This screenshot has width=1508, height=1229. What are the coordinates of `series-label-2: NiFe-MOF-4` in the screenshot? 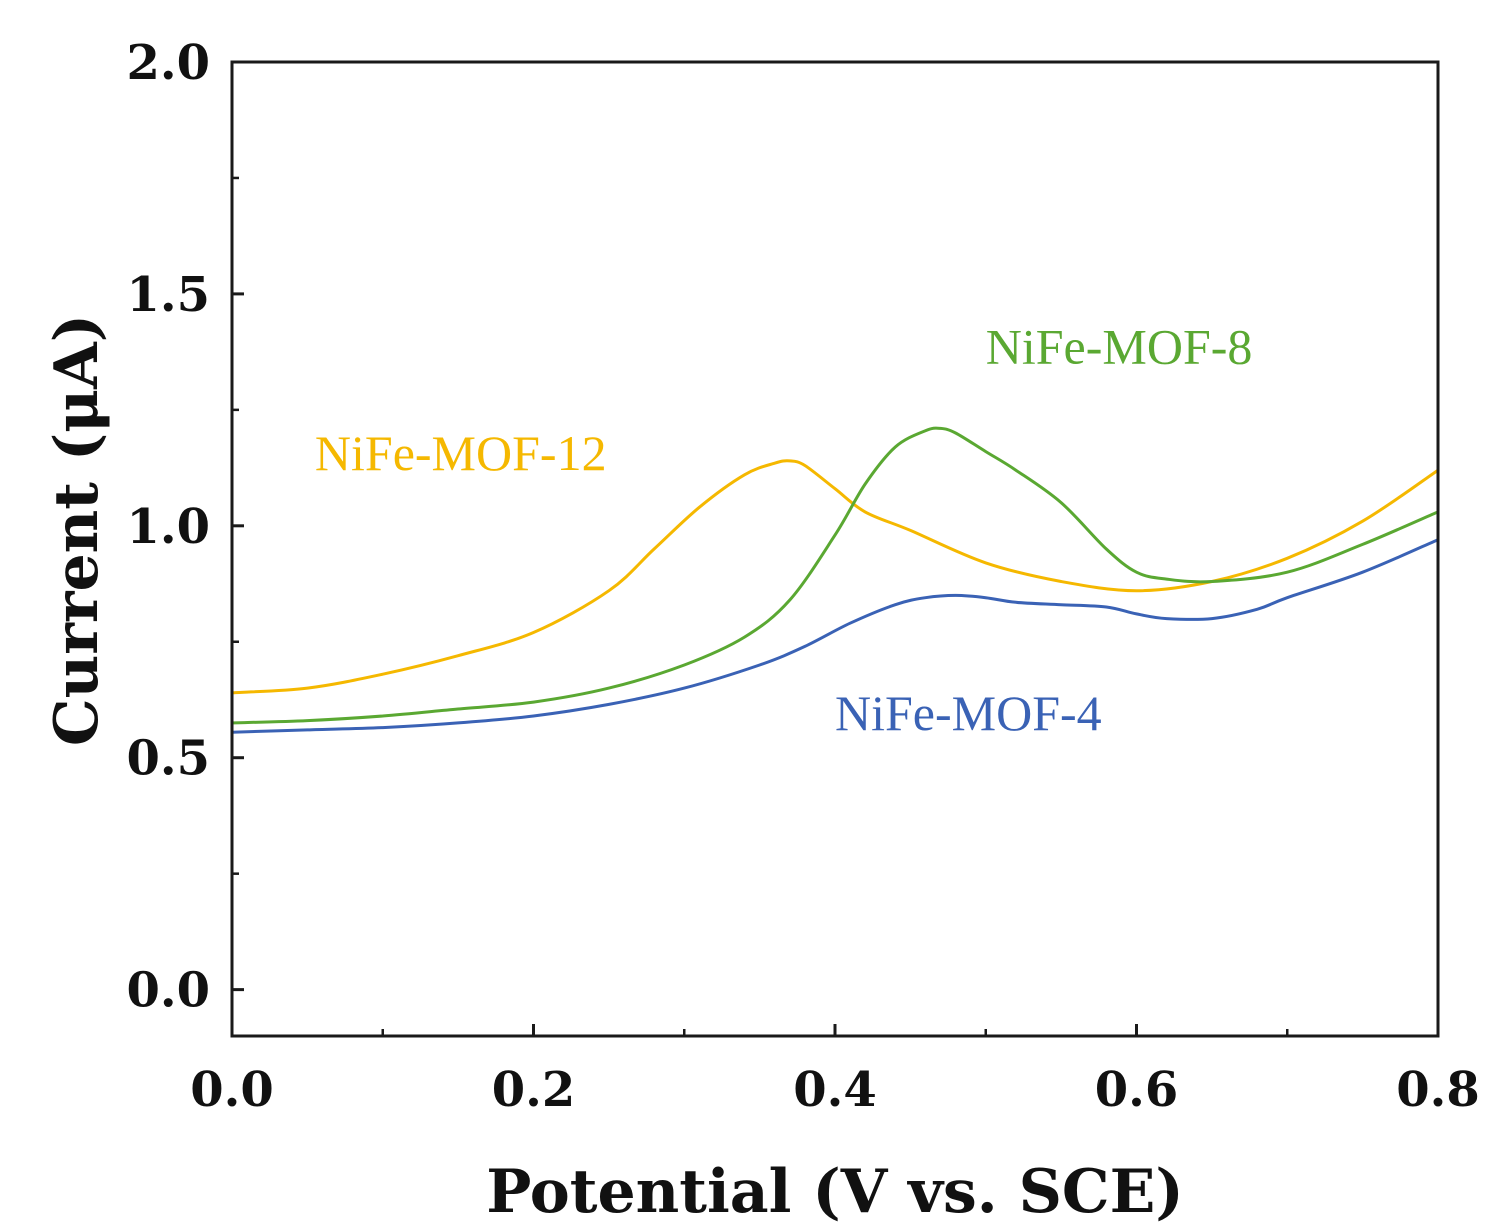 It's located at (968, 713).